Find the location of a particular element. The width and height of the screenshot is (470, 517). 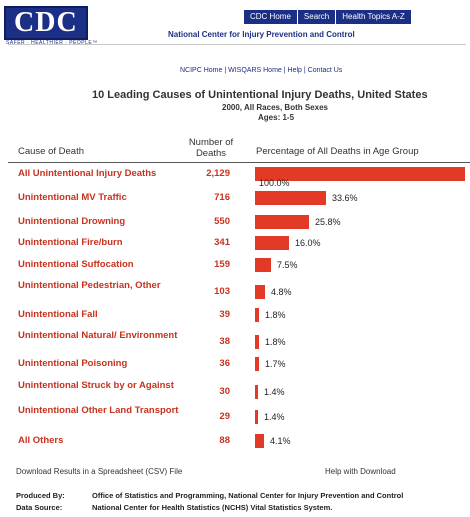

cdc-logo: CDC SAFER · HEALTHIER · PEOPLE™ is located at coordinates (50, 26).